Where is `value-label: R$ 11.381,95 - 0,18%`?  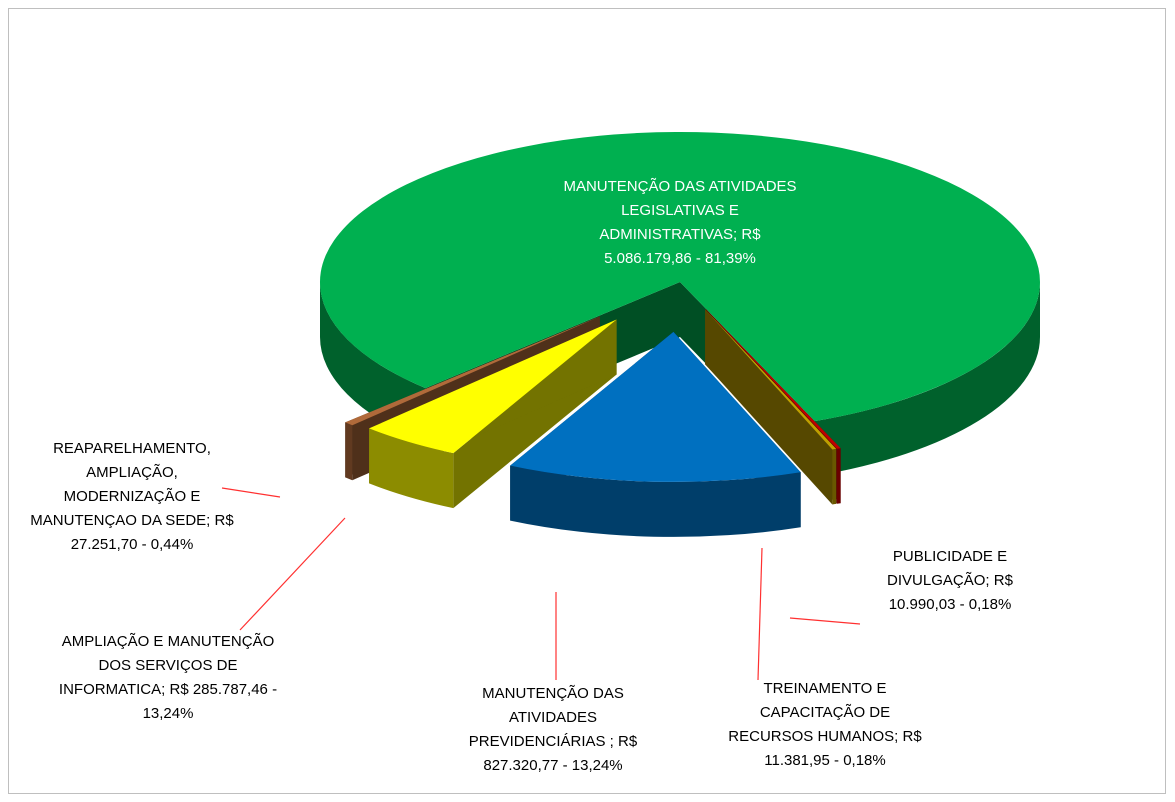 value-label: R$ 11.381,95 - 0,18% is located at coordinates (843, 748).